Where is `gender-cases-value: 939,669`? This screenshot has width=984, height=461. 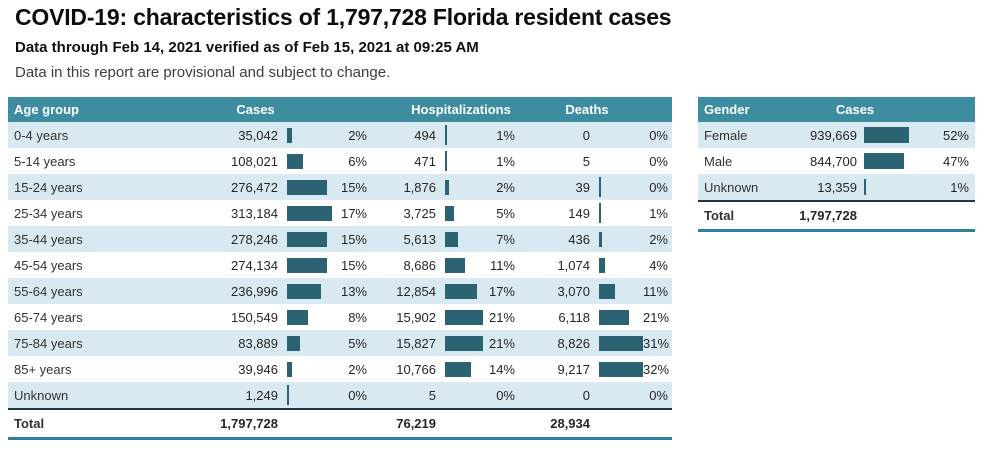
gender-cases-value: 939,669 is located at coordinates (833, 135).